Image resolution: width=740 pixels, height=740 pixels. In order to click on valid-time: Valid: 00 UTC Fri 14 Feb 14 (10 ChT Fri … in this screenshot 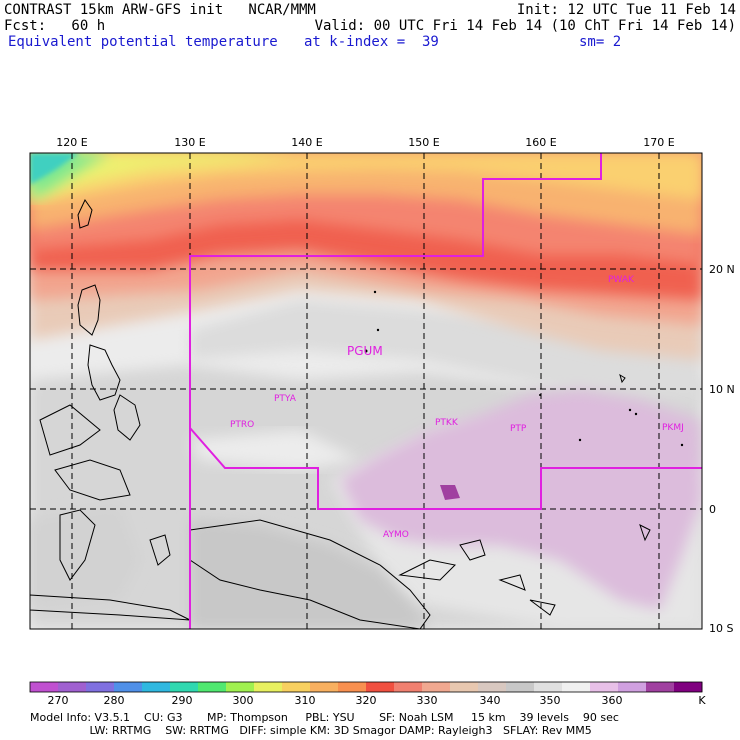, I will do `click(525, 26)`.